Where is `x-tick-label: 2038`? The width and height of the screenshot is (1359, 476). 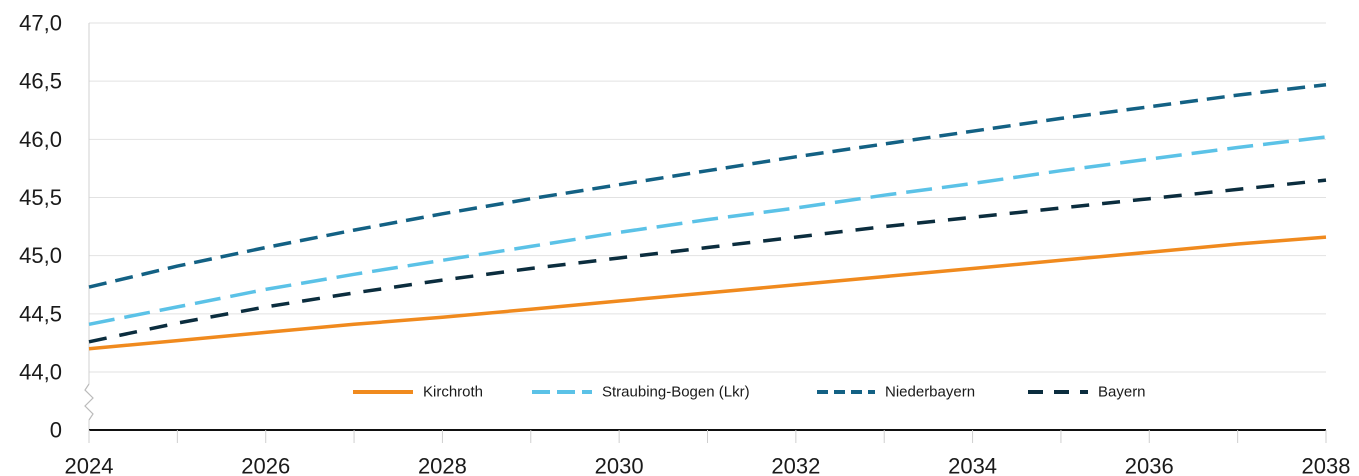
x-tick-label: 2038 is located at coordinates (1326, 465).